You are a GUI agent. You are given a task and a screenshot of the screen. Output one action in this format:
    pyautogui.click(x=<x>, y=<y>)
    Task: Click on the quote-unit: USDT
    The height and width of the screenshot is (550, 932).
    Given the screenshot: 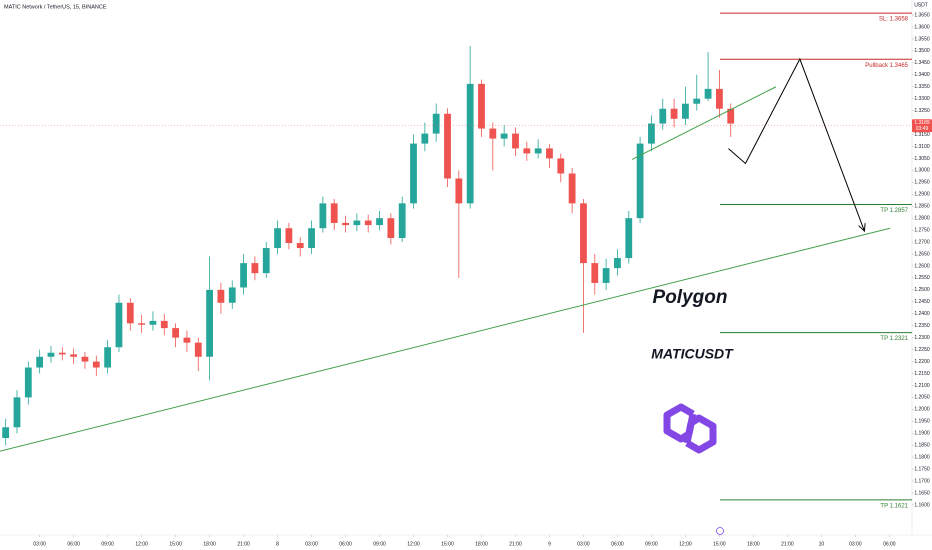 What is the action you would take?
    pyautogui.click(x=921, y=5)
    